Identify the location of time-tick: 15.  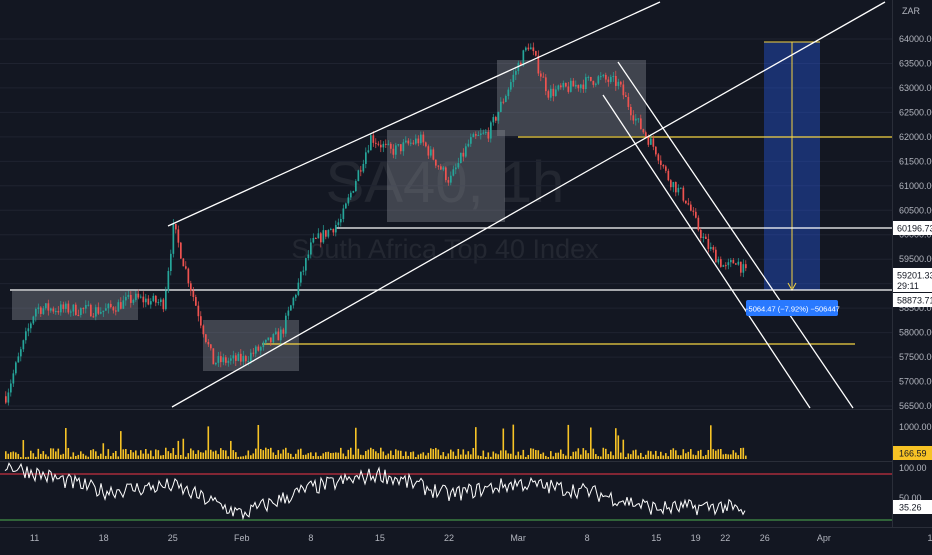
(656, 538).